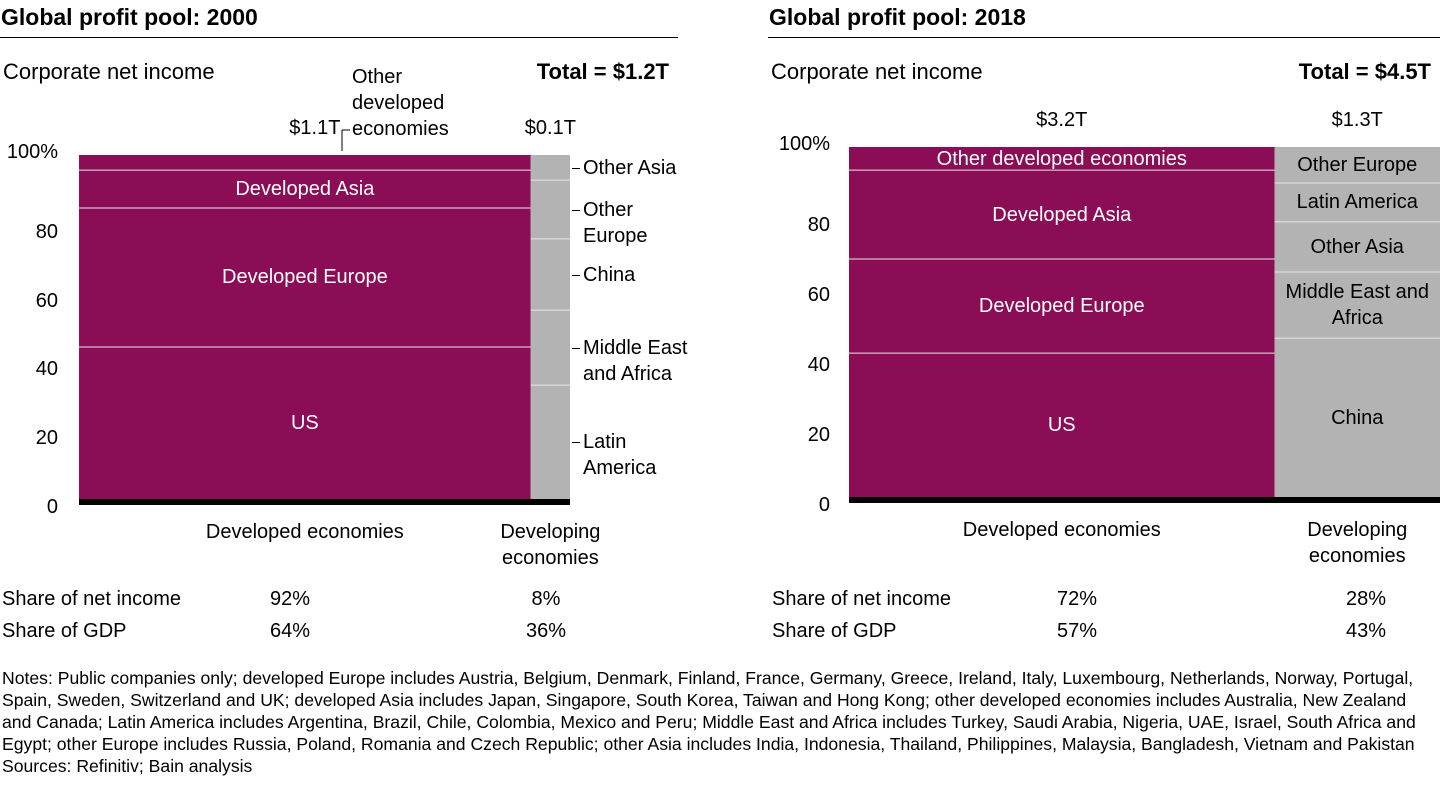 The width and height of the screenshot is (1440, 810). Describe the element at coordinates (1077, 631) in the screenshot. I see `share-value: 57%` at that location.